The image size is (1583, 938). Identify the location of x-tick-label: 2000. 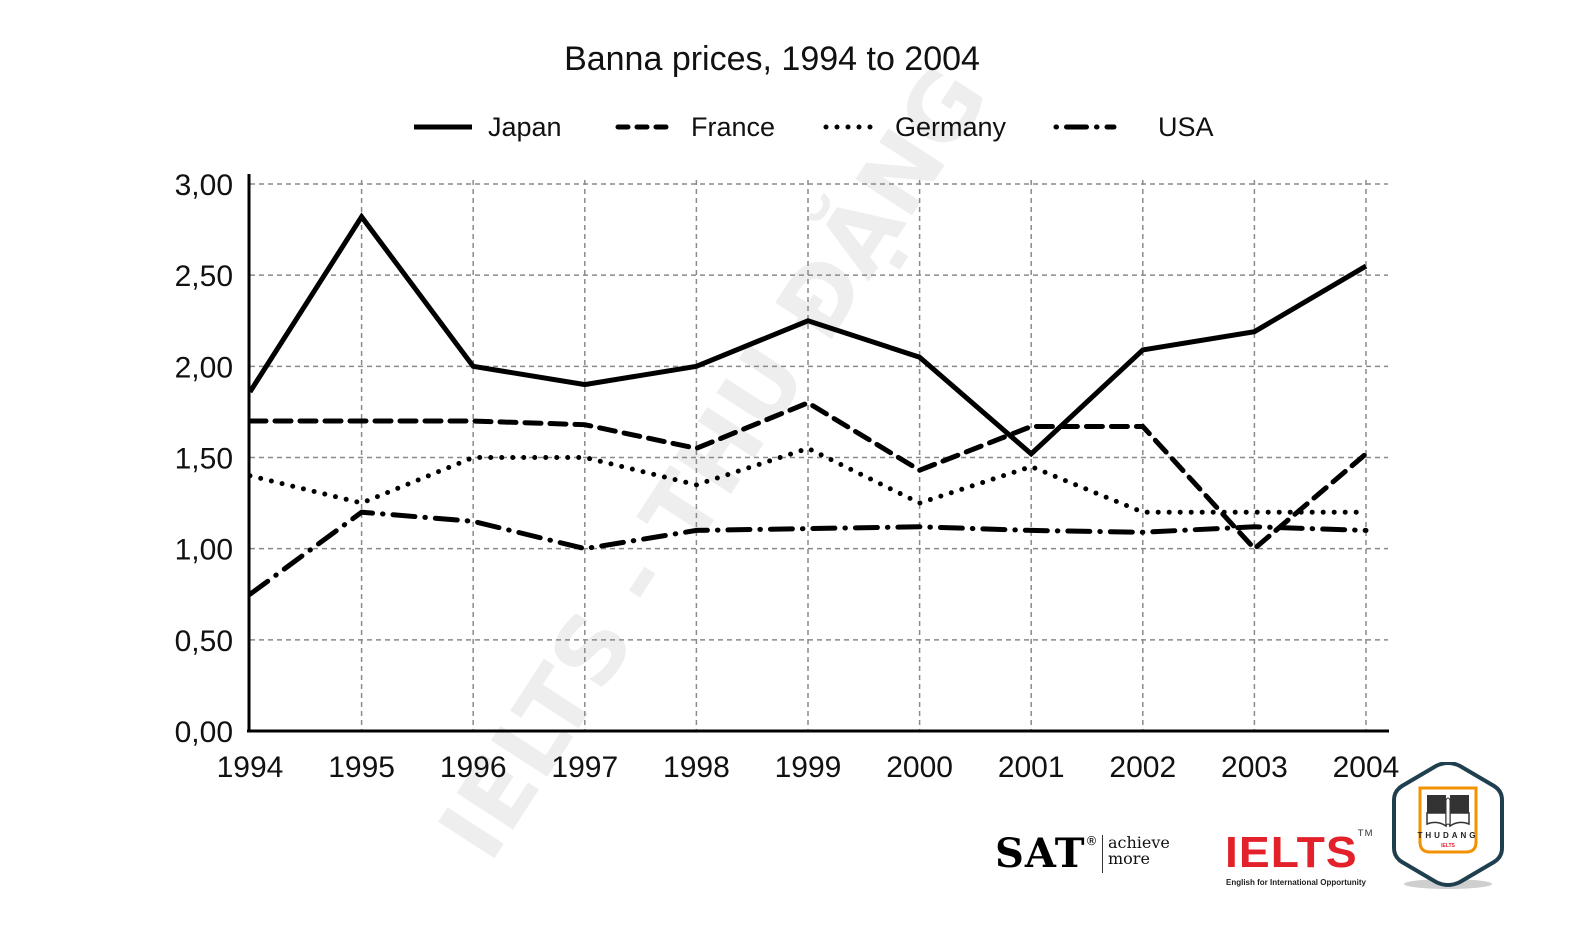
(919, 767).